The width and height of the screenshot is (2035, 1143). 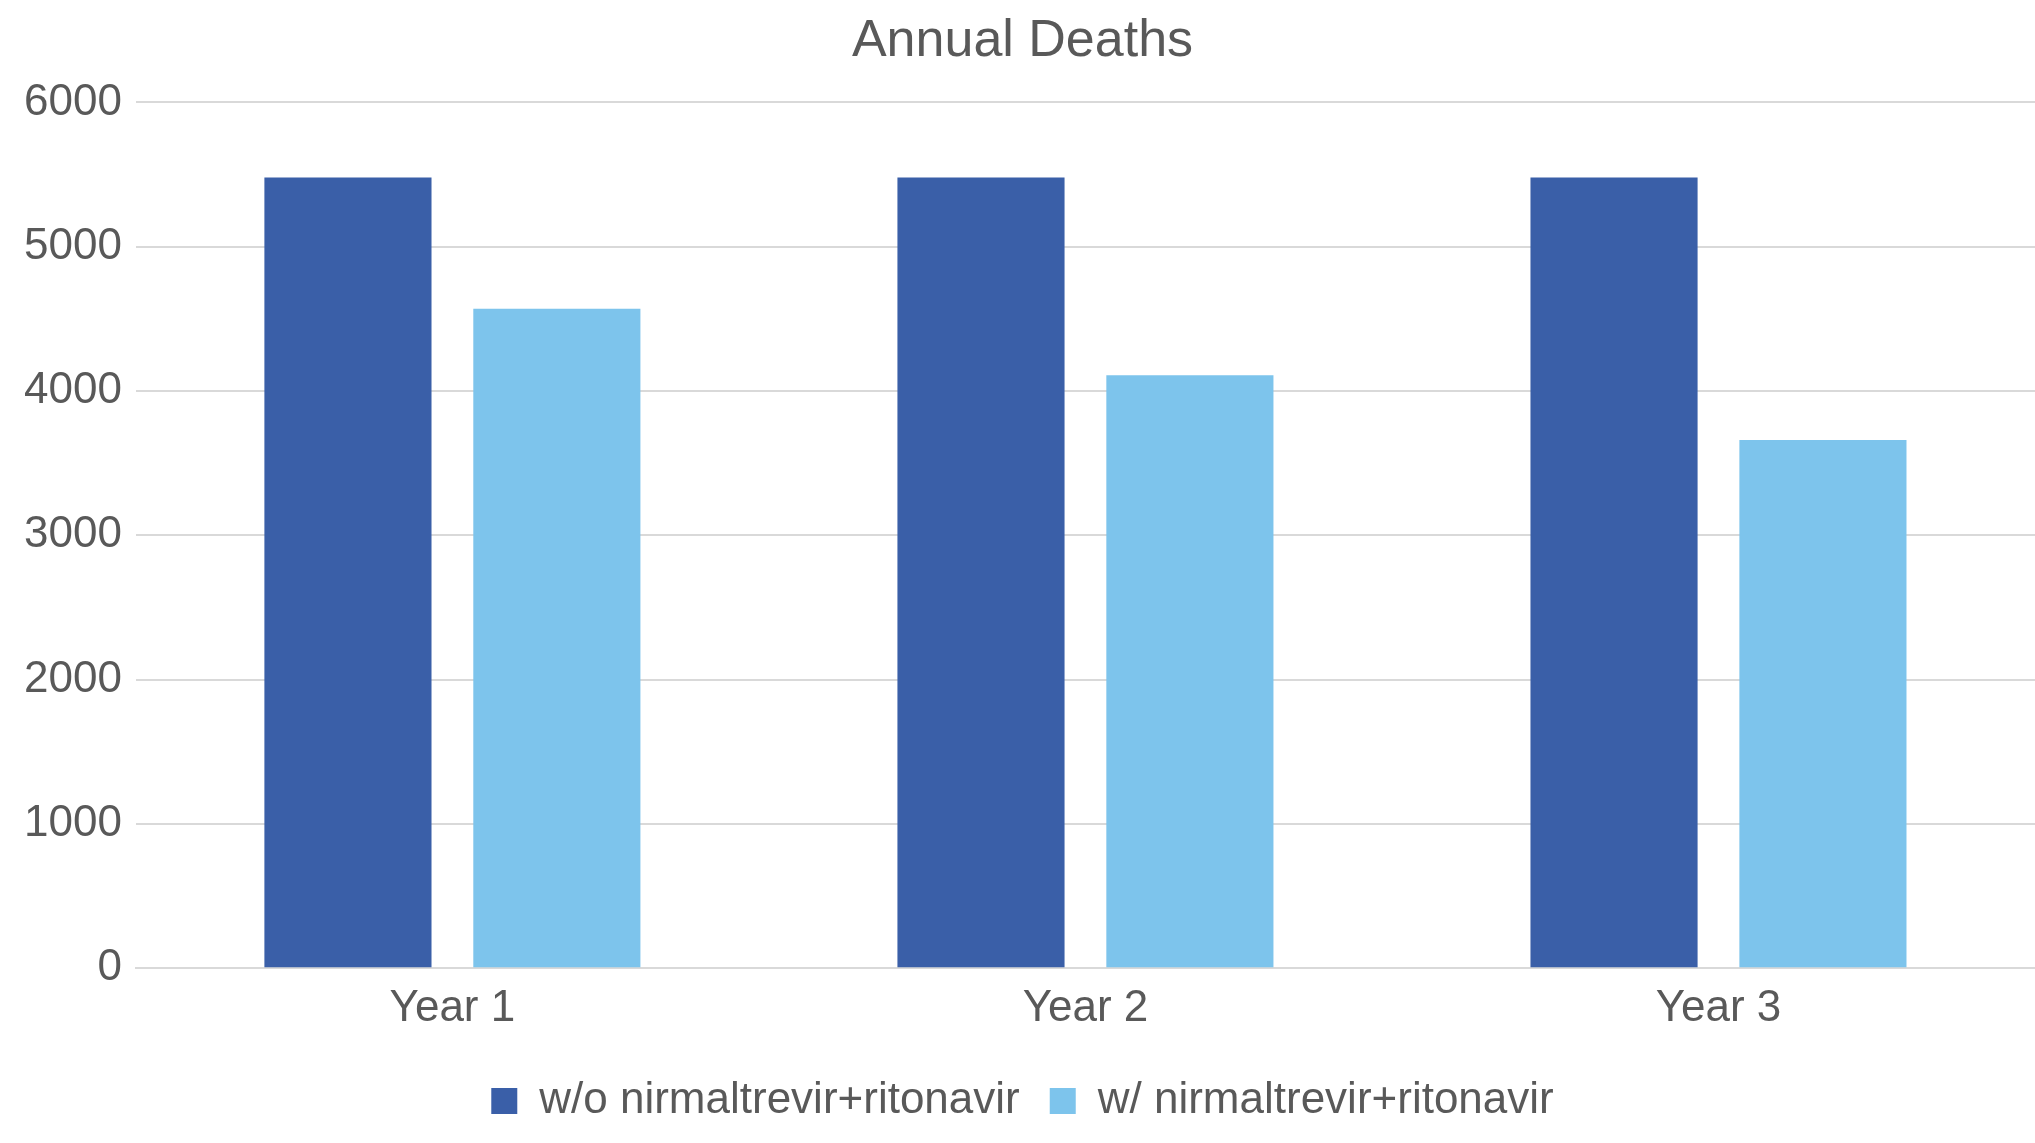 I want to click on y-tick-label: 2000, so click(x=72, y=676).